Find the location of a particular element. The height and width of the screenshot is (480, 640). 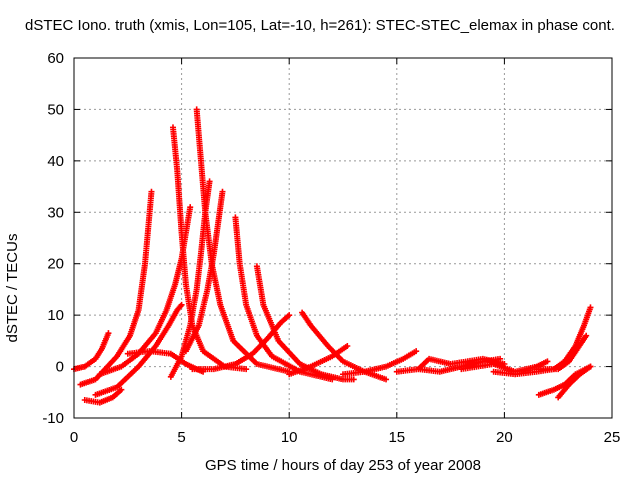

y-tick-label: 40 is located at coordinates (55, 161).